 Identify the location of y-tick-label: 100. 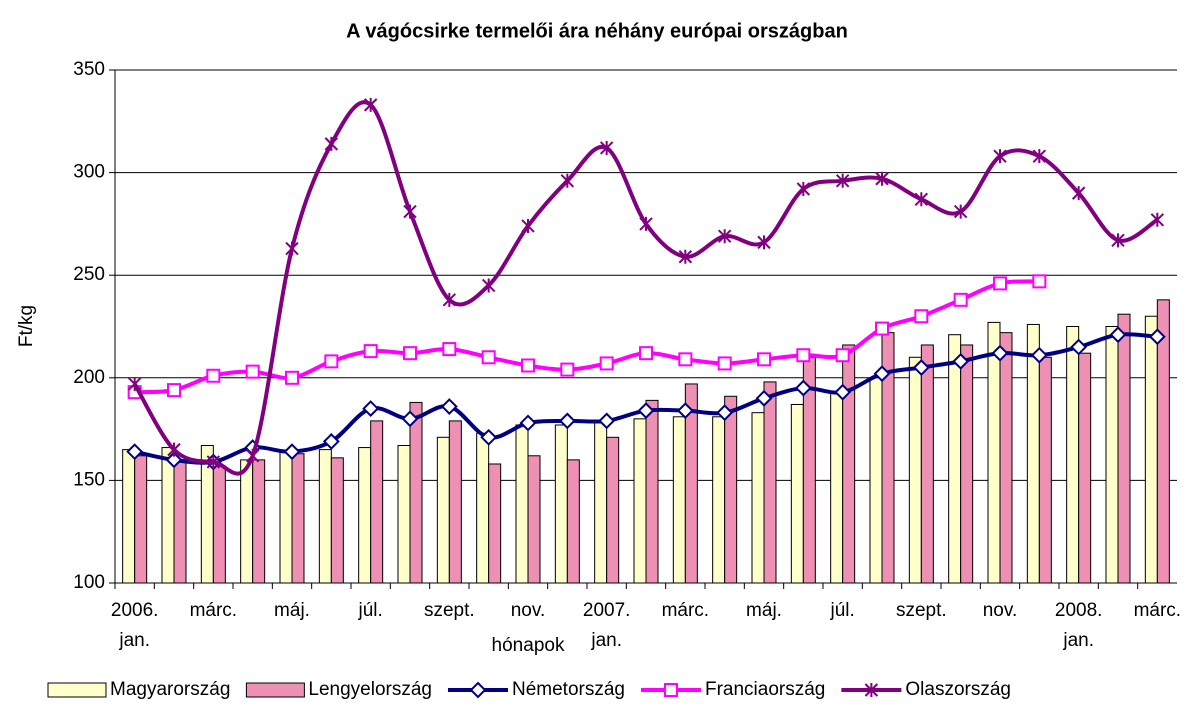
(89, 582).